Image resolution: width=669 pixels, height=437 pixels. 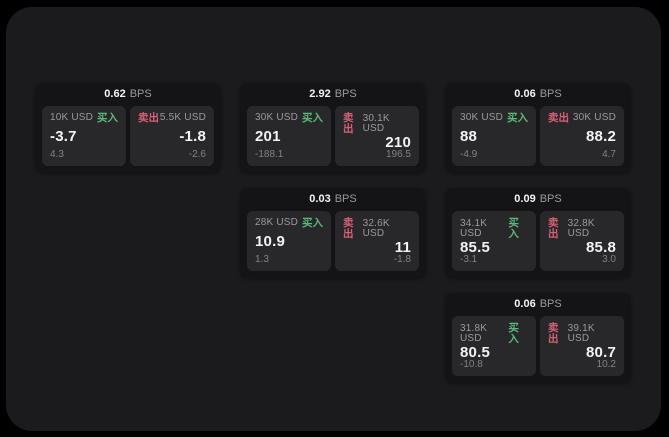 What do you see at coordinates (609, 154) in the screenshot?
I see `sell-delta: 4.7` at bounding box center [609, 154].